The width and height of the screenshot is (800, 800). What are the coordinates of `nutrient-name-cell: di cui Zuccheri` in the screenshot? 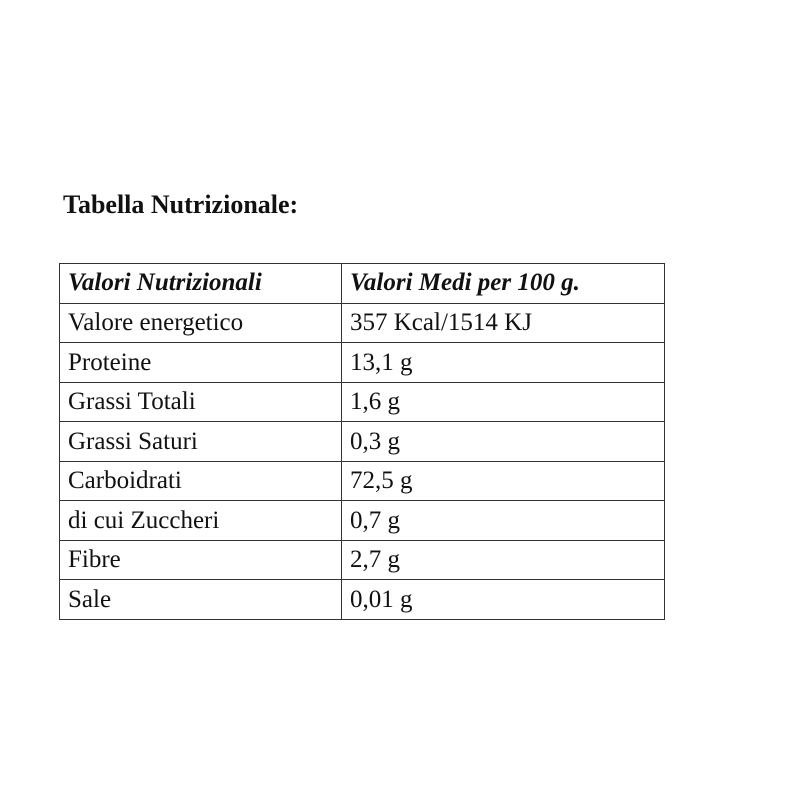 It's located at (200, 520).